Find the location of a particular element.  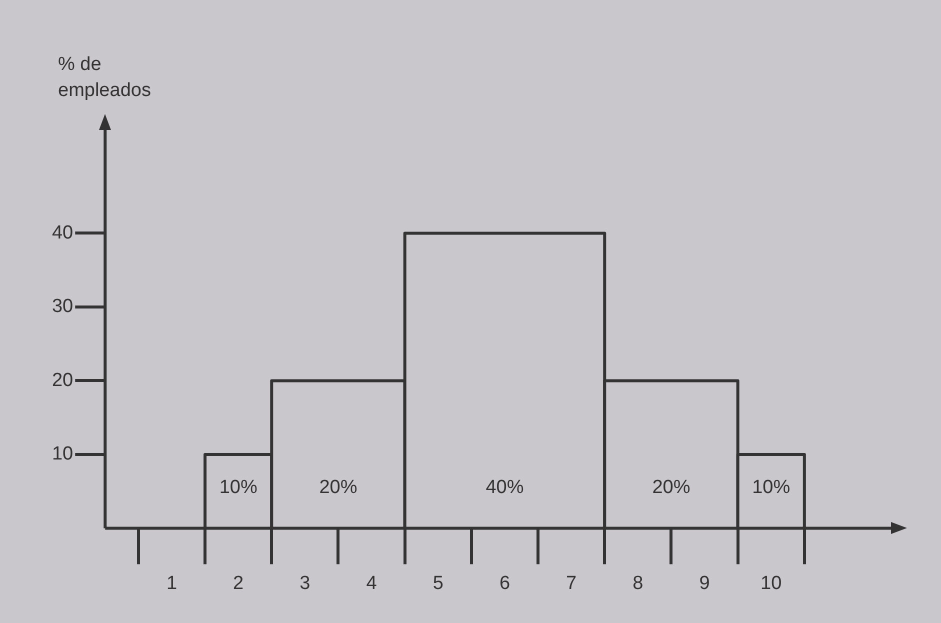

x-tick-label: 7 is located at coordinates (571, 583).